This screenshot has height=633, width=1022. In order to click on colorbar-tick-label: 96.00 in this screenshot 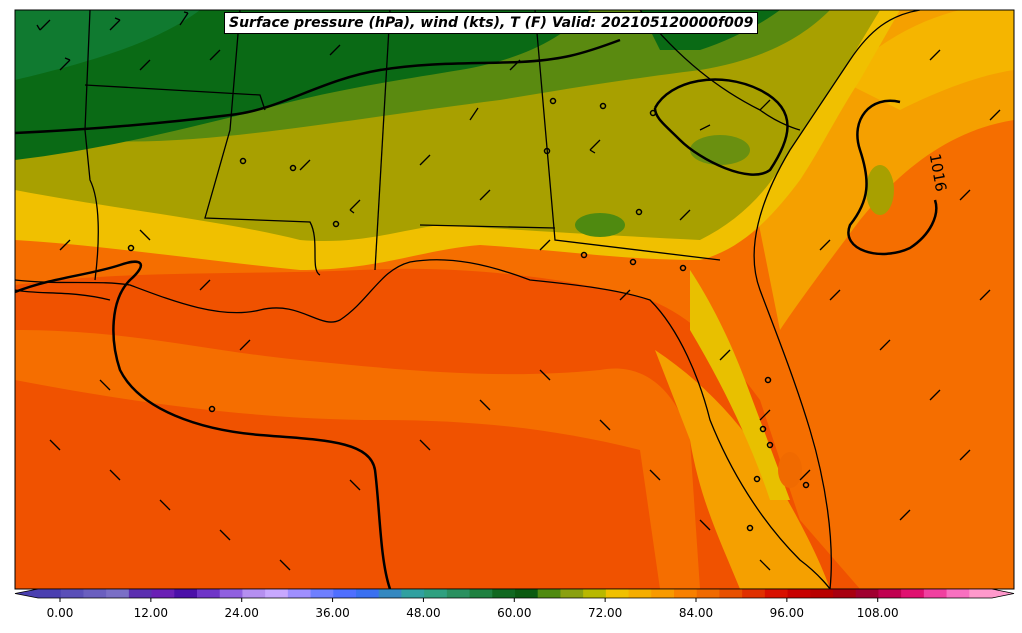, I will do `click(787, 613)`.